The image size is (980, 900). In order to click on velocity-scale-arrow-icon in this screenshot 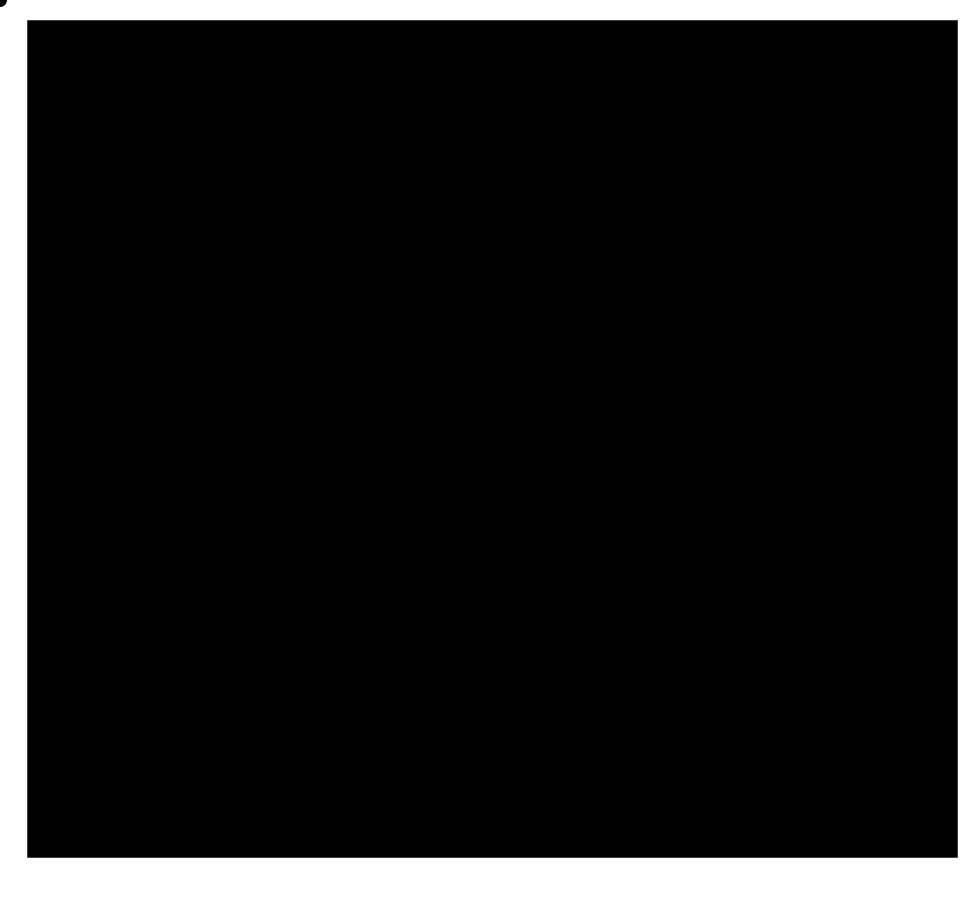, I will do `click(210, 459)`.